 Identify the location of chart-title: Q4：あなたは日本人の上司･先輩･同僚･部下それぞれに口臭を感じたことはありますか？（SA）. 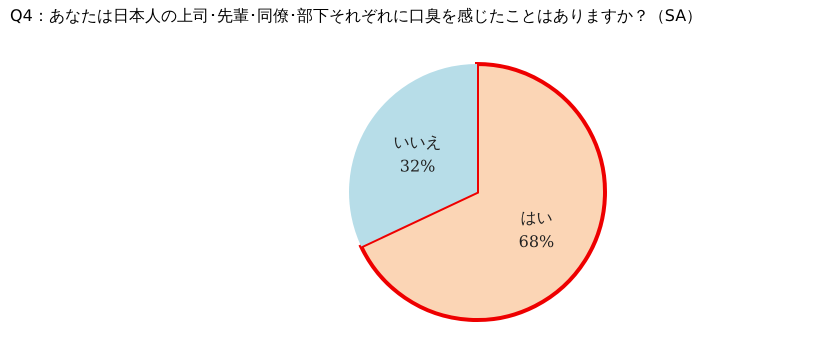
(356, 16).